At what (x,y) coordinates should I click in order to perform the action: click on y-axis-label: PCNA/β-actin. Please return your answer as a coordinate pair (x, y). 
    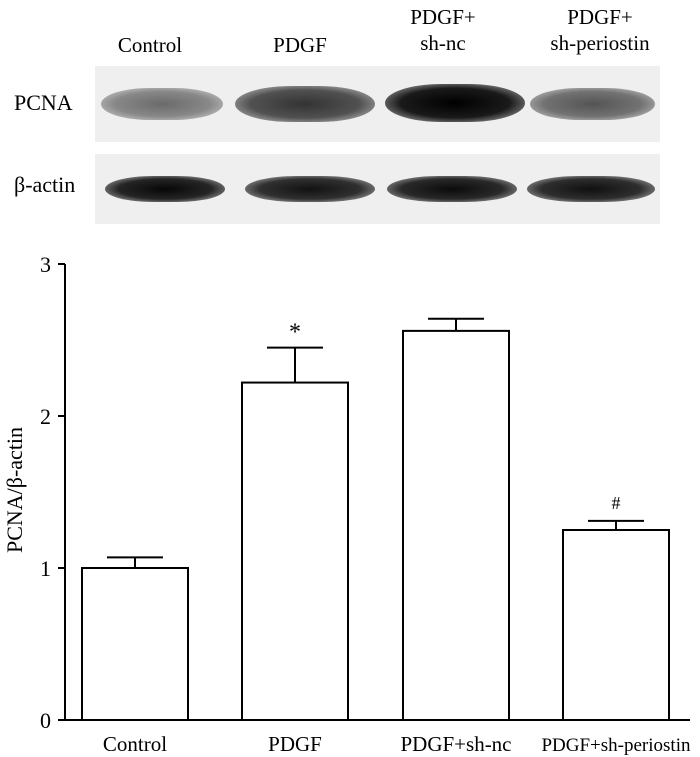
    Looking at the image, I should click on (14, 490).